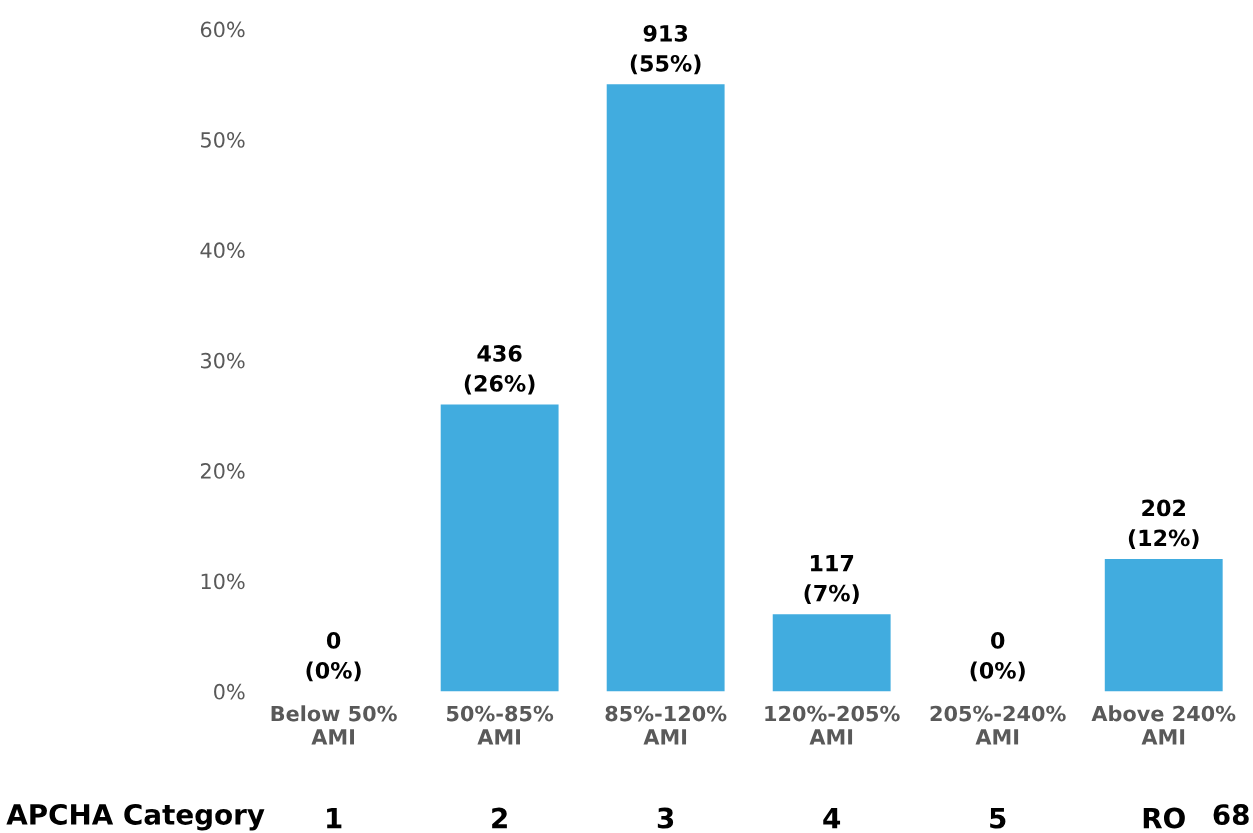 The width and height of the screenshot is (1253, 833). I want to click on text: RO, so click(1164, 818).